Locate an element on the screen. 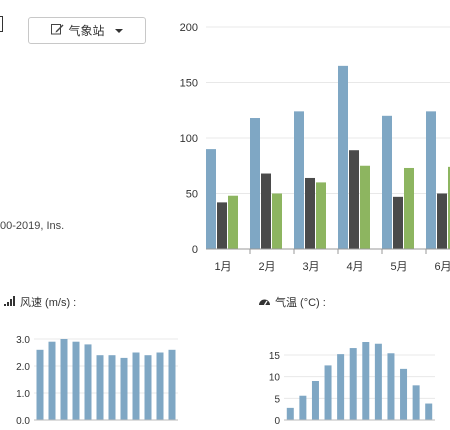  temp-section-header: 气温 (°C) : is located at coordinates (292, 302).